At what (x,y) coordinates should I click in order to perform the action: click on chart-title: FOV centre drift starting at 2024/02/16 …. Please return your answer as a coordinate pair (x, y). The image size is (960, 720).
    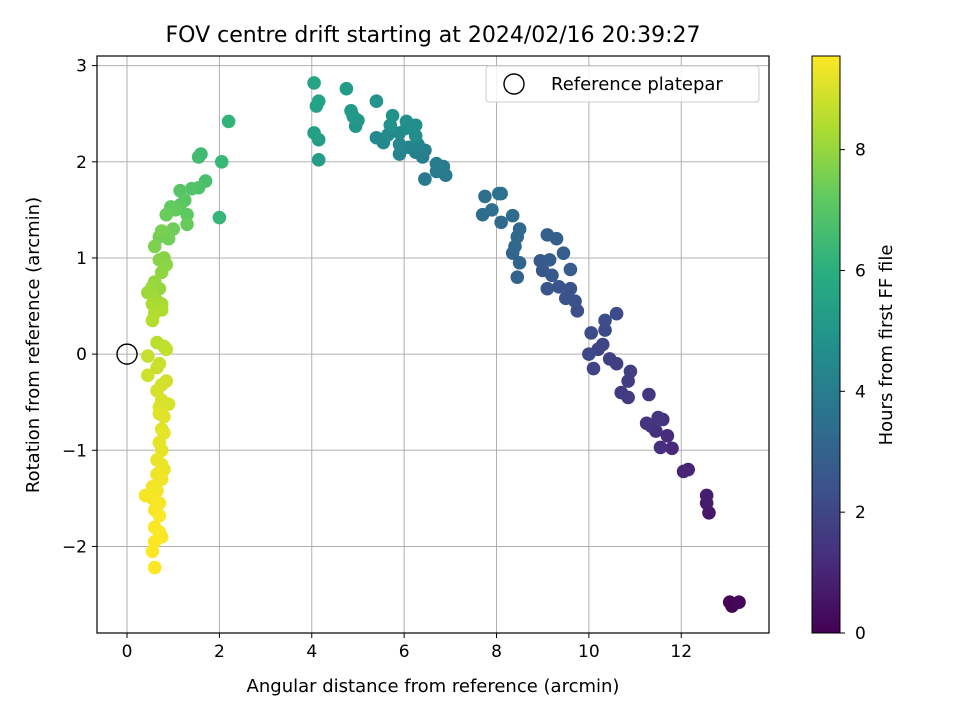
    Looking at the image, I should click on (433, 35).